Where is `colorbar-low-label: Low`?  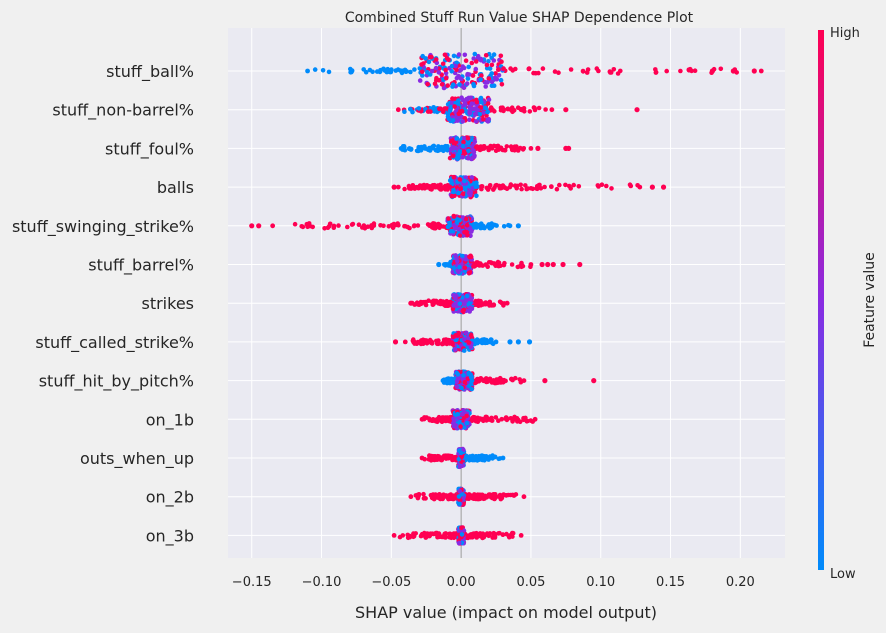
colorbar-low-label: Low is located at coordinates (843, 574).